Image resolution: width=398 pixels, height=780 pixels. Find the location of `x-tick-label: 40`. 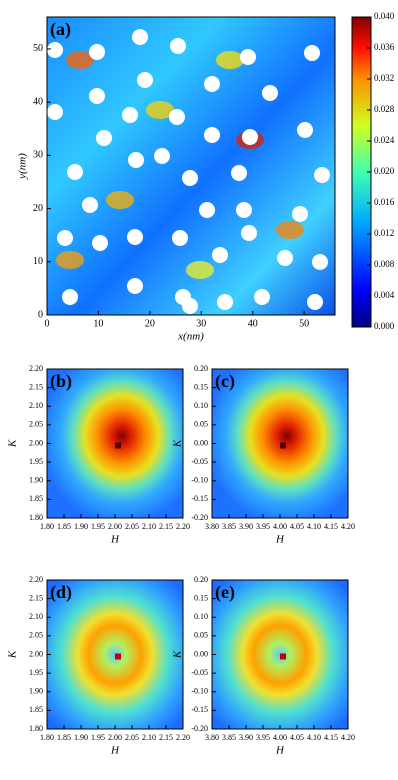

x-tick-label: 40 is located at coordinates (253, 323).